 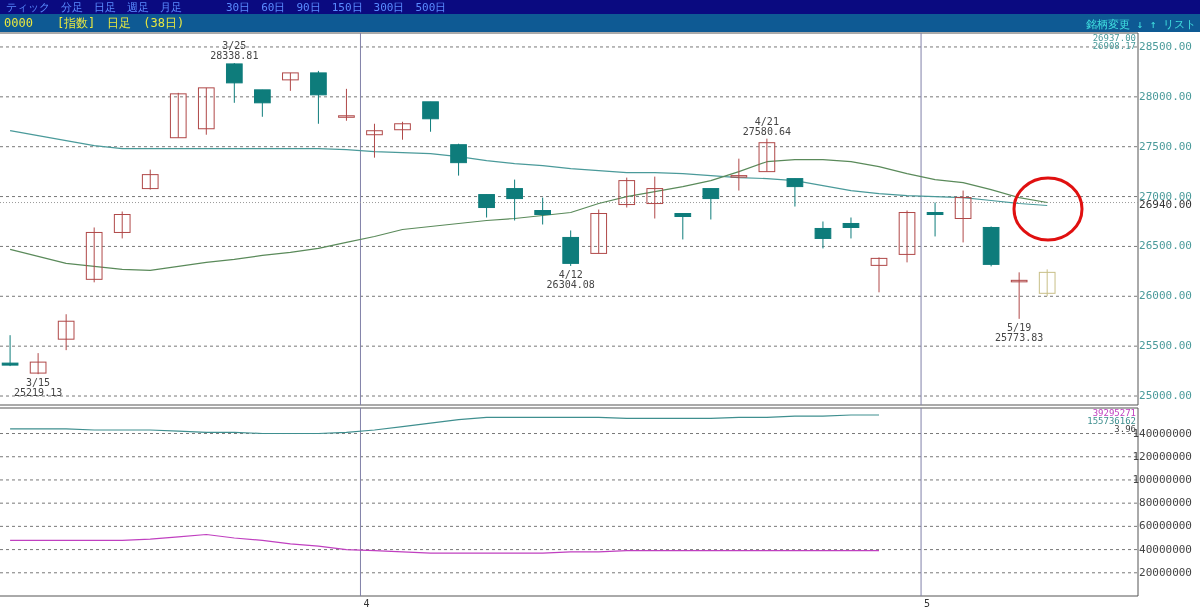 What do you see at coordinates (38, 388) in the screenshot?
I see `annotation: 3/15 25219.13` at bounding box center [38, 388].